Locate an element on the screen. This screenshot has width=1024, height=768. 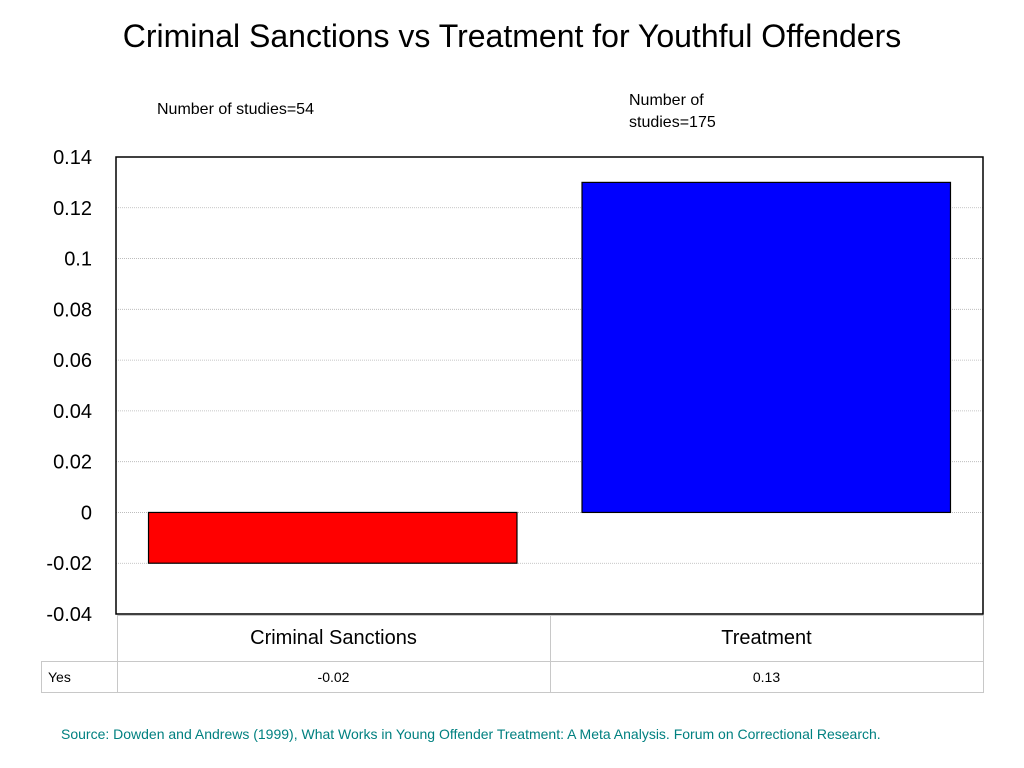
annotation-studies-criminal-sanctions: Number of studies=54 is located at coordinates (235, 109).